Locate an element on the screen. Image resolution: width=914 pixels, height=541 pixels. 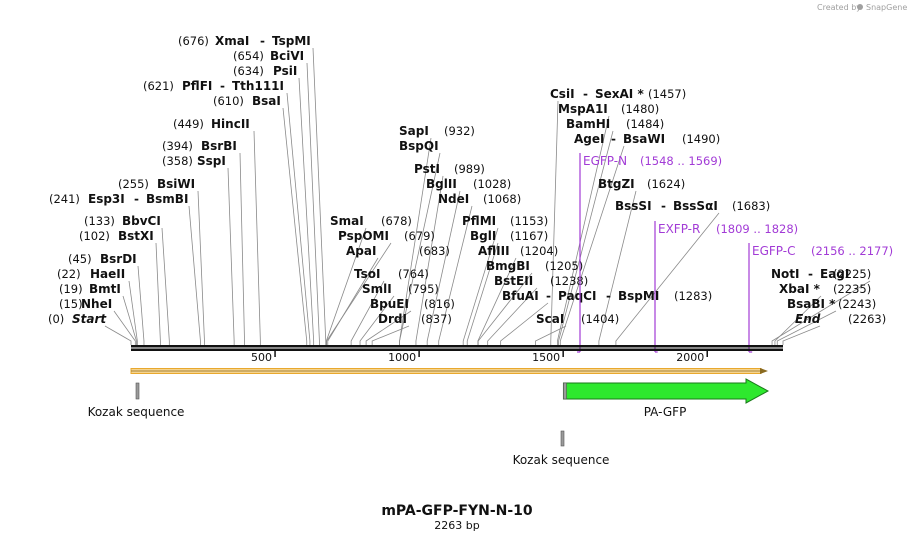
site-bbvci: (133) BbvCI is located at coordinates (122, 221).